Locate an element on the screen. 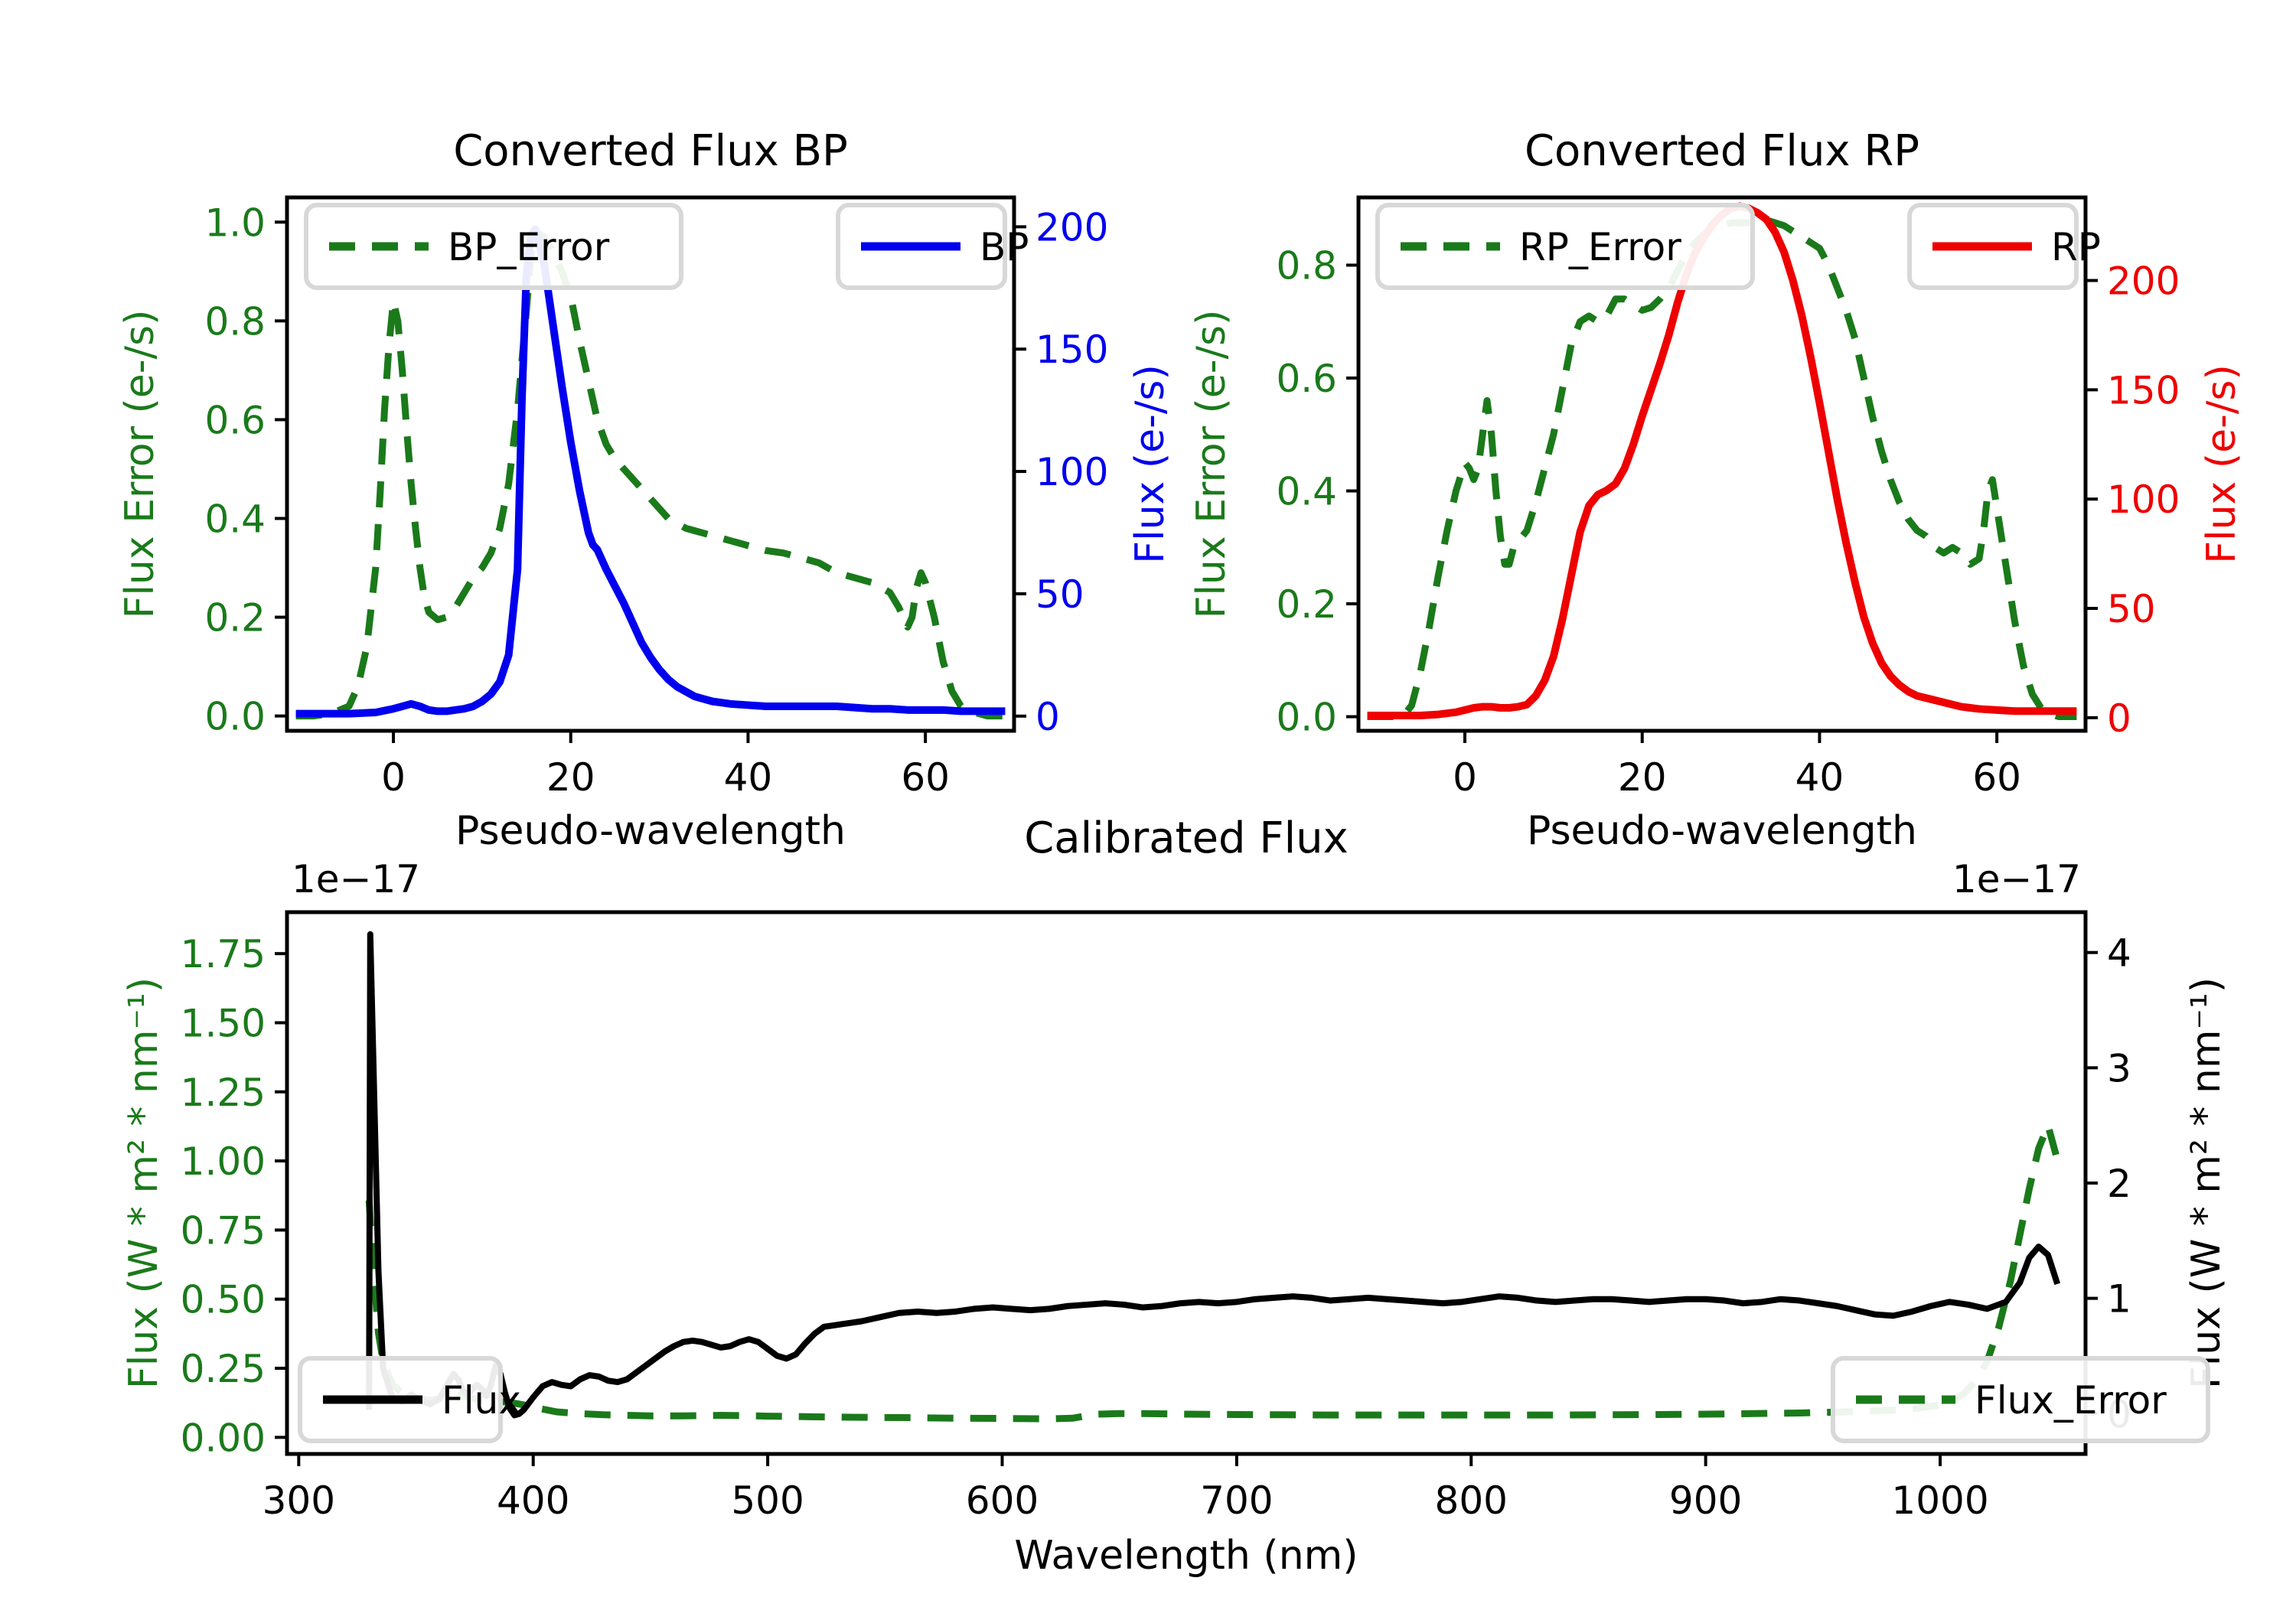  bp-ytick-label-right: 50 is located at coordinates (1059, 594).